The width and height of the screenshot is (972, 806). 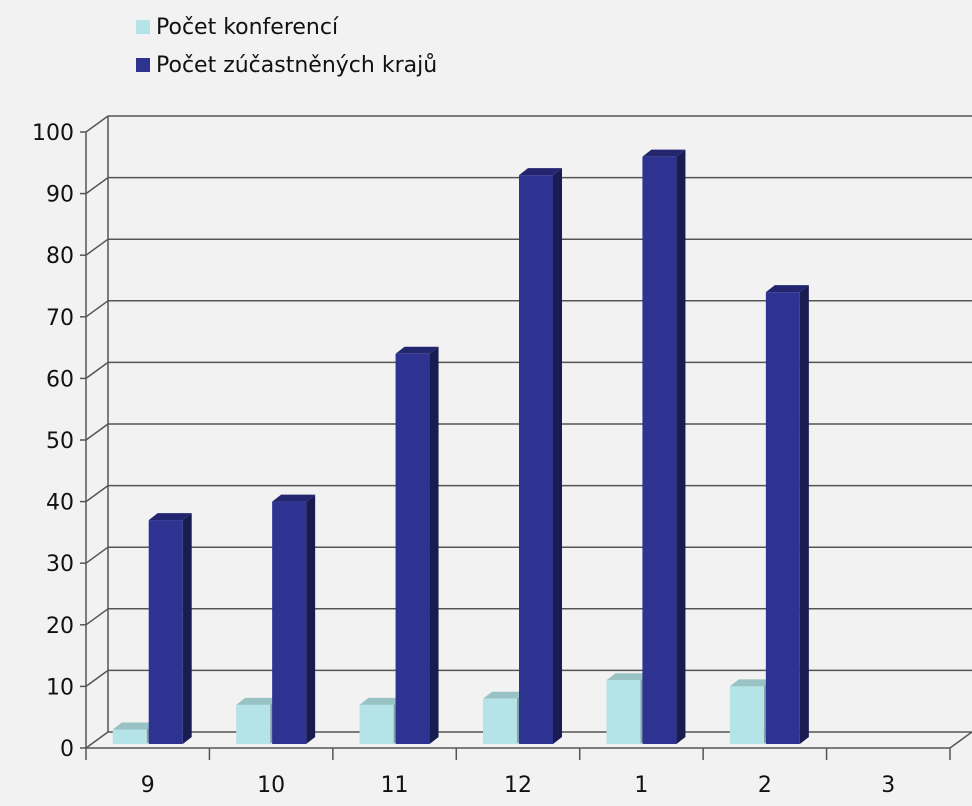 What do you see at coordinates (53, 133) in the screenshot?
I see `y-tick-label: 100` at bounding box center [53, 133].